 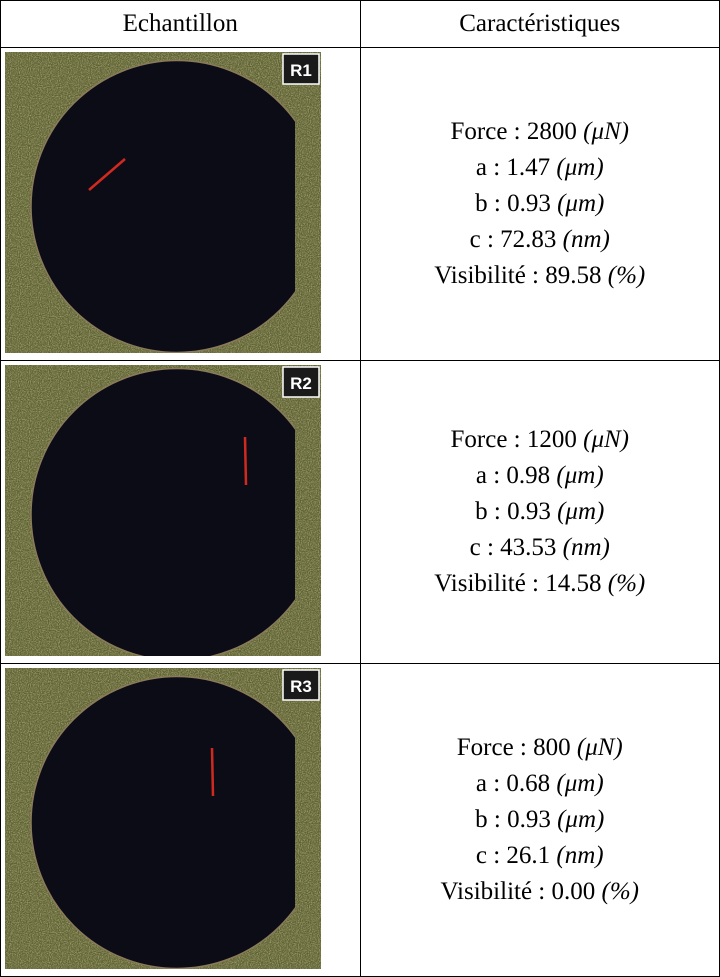 What do you see at coordinates (539, 24) in the screenshot?
I see `header-cell: Caractéristiques` at bounding box center [539, 24].